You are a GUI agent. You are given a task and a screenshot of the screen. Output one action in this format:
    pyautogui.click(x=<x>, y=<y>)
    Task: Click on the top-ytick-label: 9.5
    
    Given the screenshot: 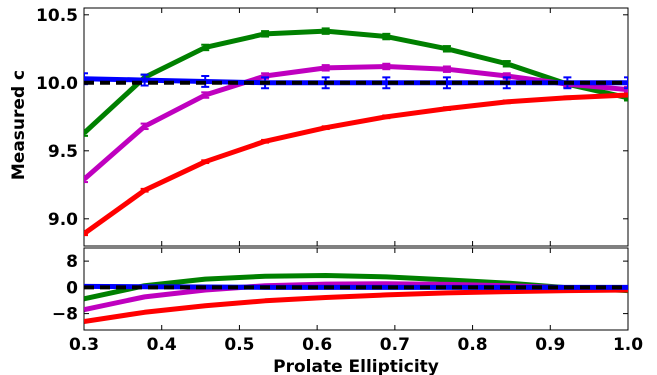 What is the action you would take?
    pyautogui.click(x=63, y=152)
    